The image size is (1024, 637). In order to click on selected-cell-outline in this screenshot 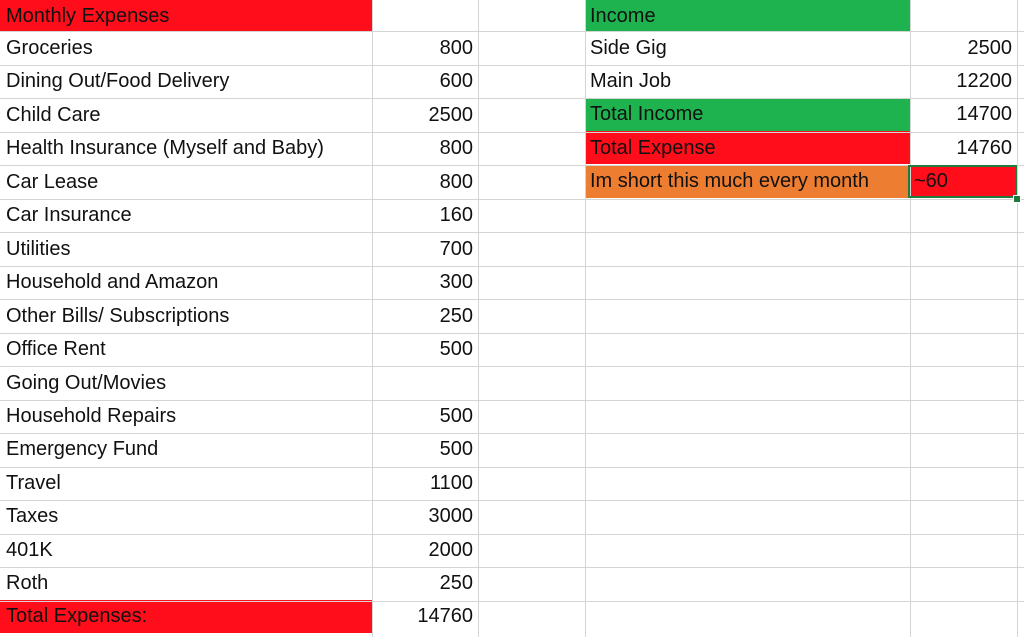, I will do `click(962, 181)`.